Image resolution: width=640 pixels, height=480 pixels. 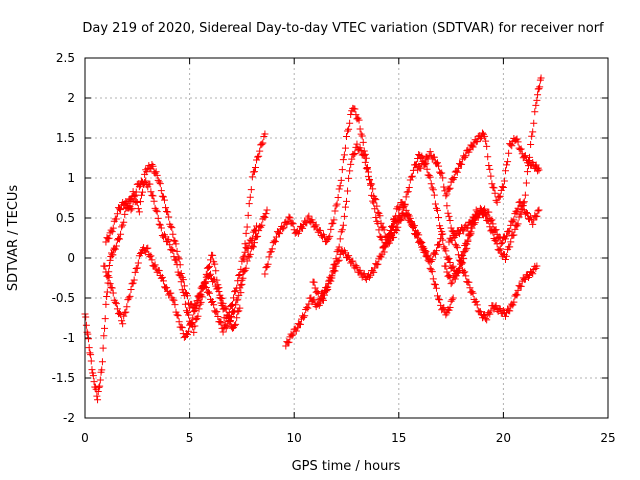 I want to click on y-tick-label: 1, so click(x=71, y=178).